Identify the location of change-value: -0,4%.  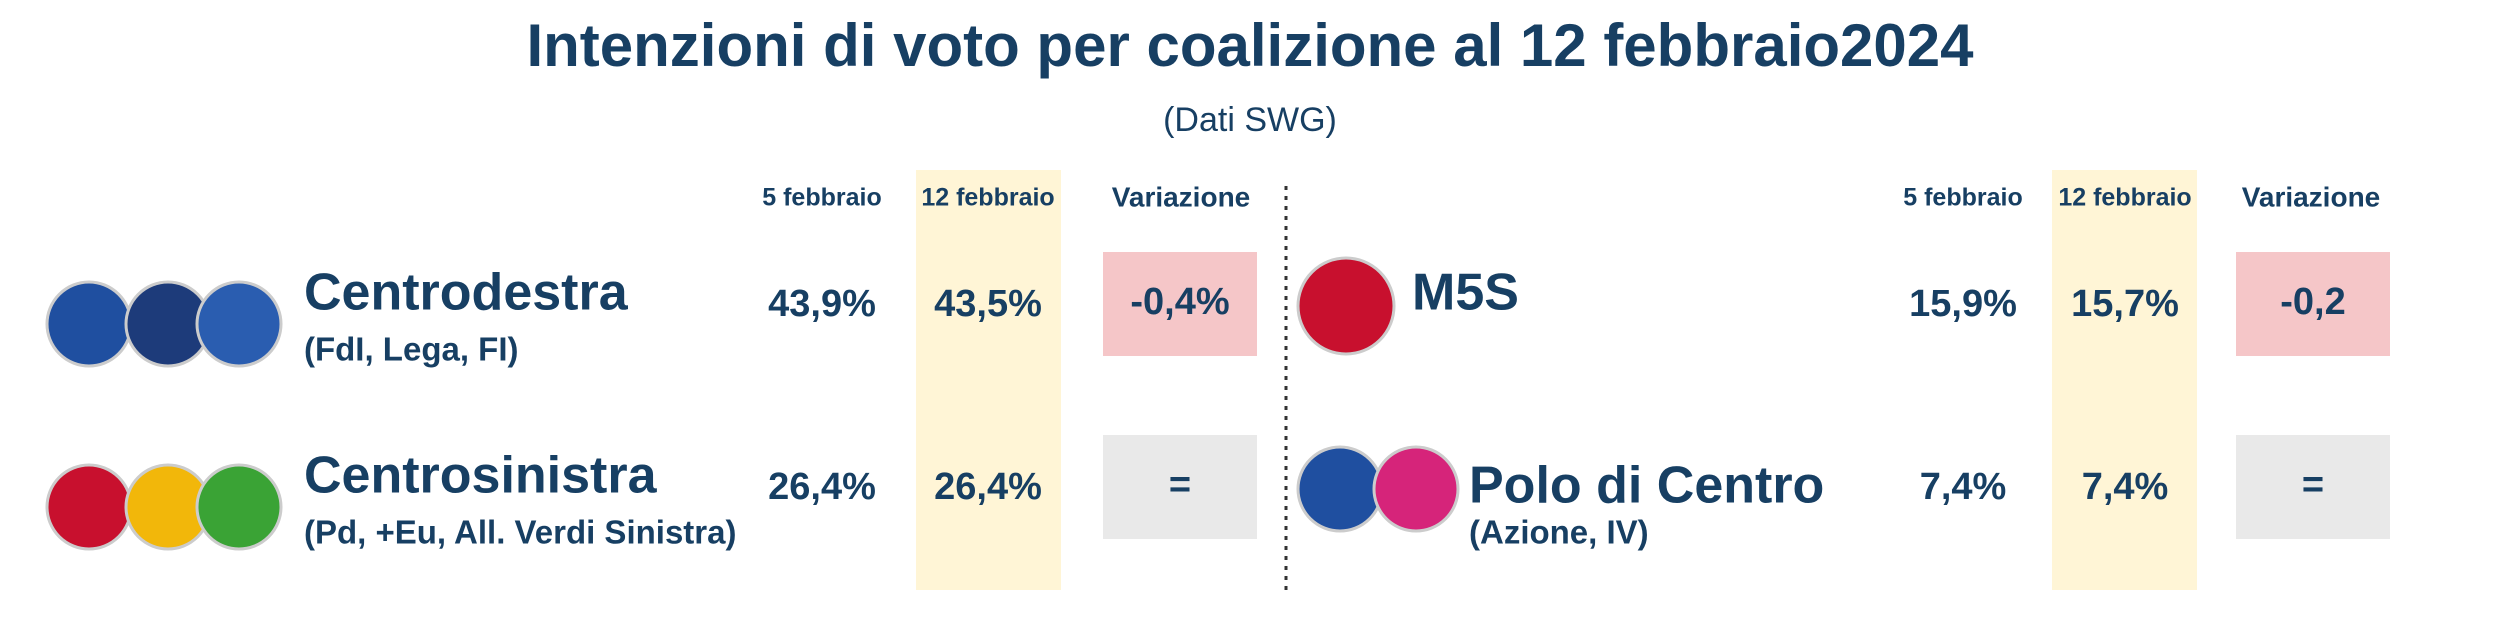
(1179, 302).